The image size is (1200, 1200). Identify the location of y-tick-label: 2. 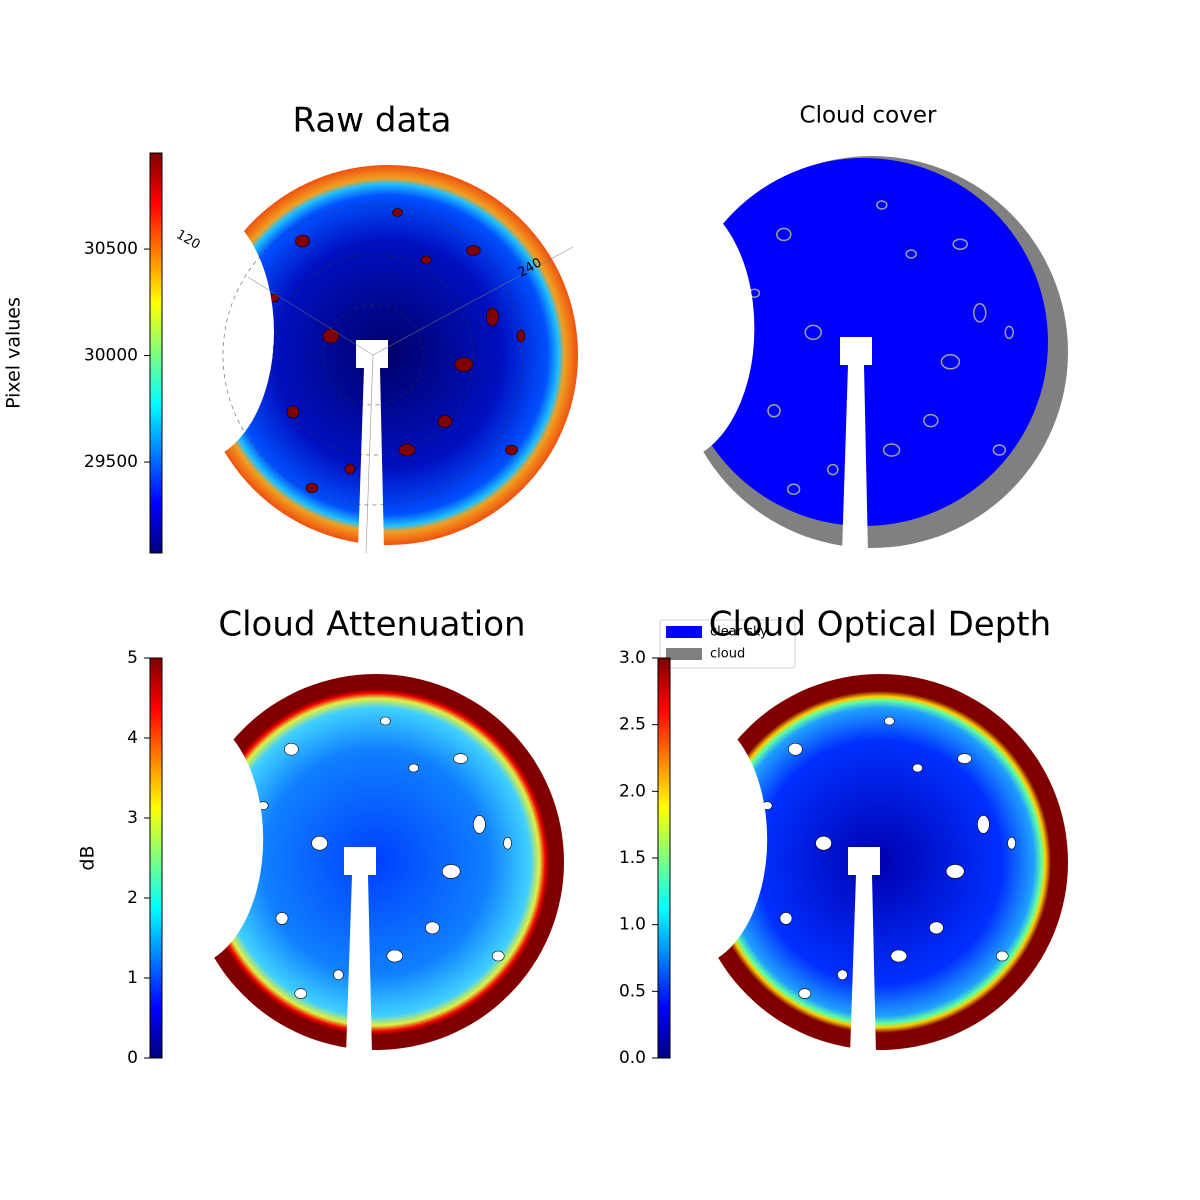
(132, 898).